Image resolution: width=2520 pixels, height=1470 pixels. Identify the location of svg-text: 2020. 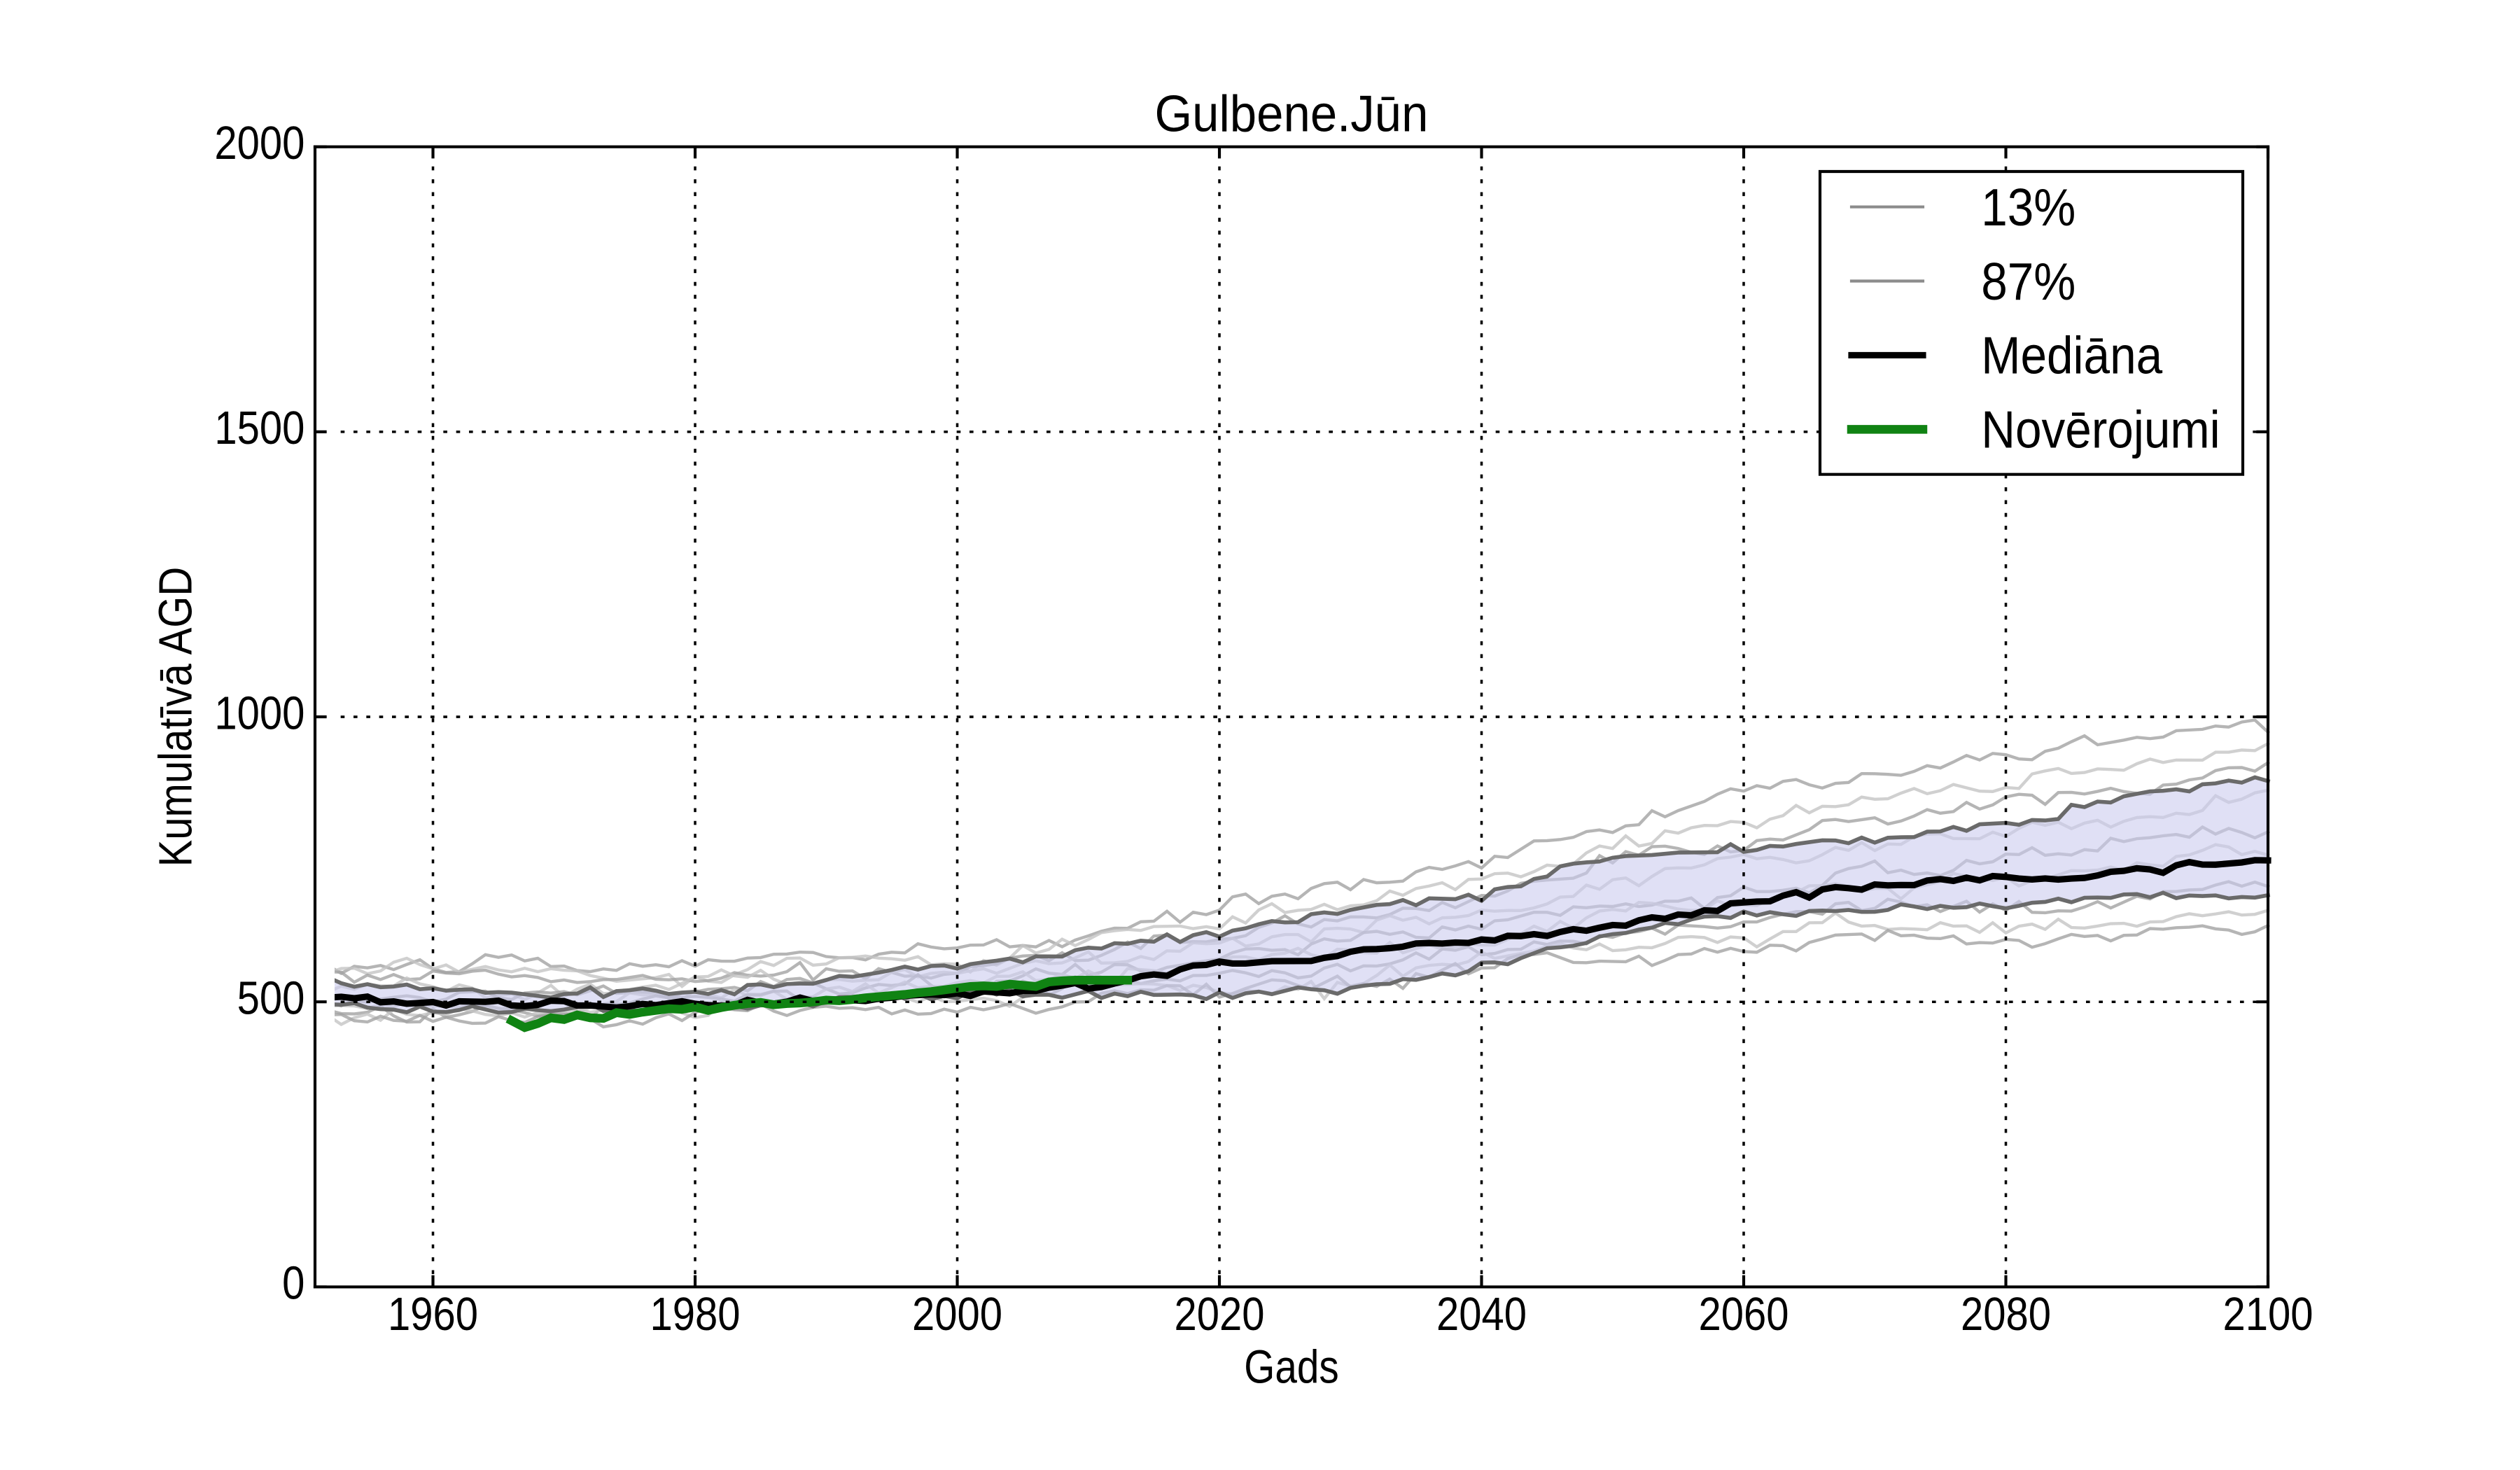
(1219, 1314).